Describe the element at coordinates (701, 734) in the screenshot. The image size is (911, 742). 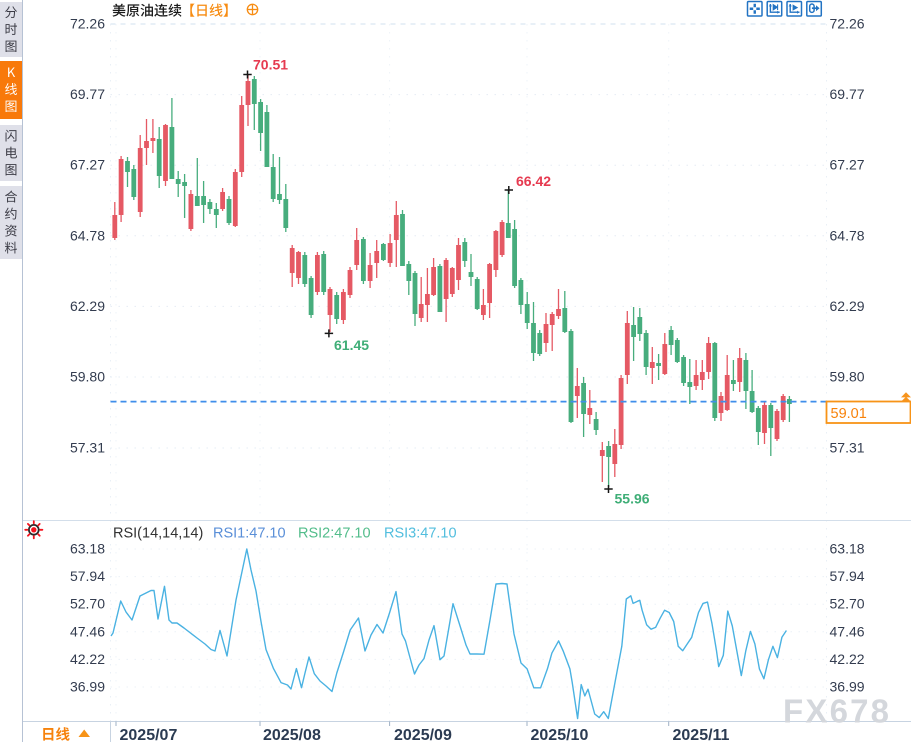
I see `svg-text: 2025/11` at that location.